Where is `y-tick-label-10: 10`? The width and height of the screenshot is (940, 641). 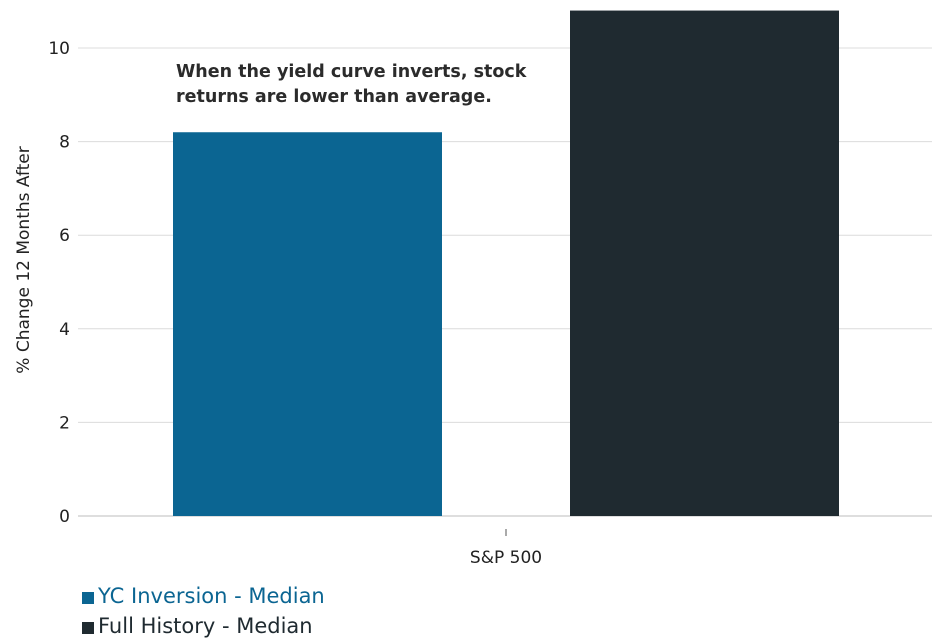 y-tick-label-10: 10 is located at coordinates (59, 49).